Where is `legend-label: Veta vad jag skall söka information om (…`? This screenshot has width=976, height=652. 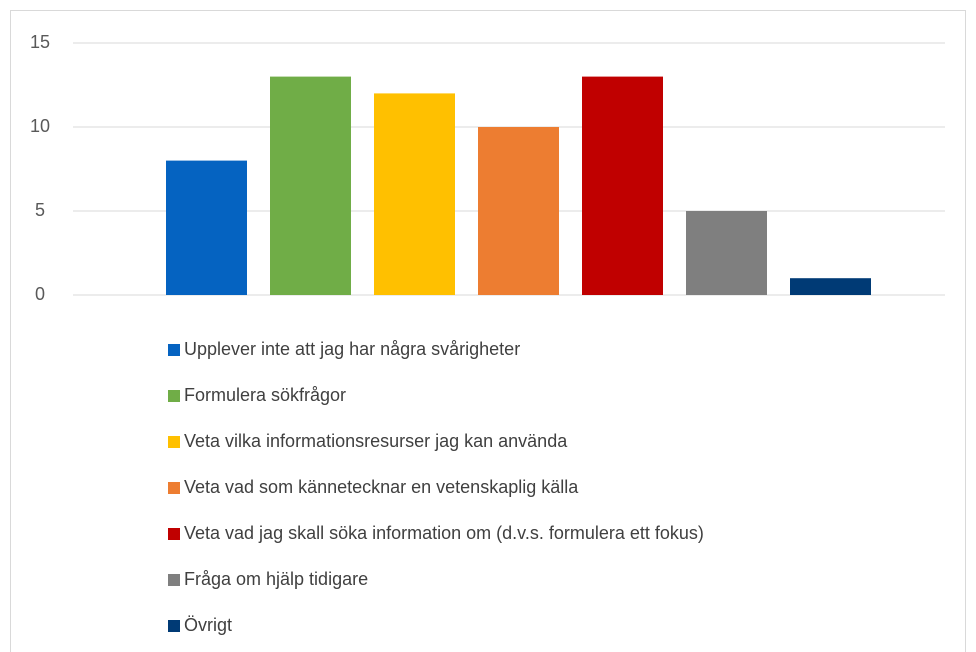 legend-label: Veta vad jag skall söka information om (… is located at coordinates (444, 533).